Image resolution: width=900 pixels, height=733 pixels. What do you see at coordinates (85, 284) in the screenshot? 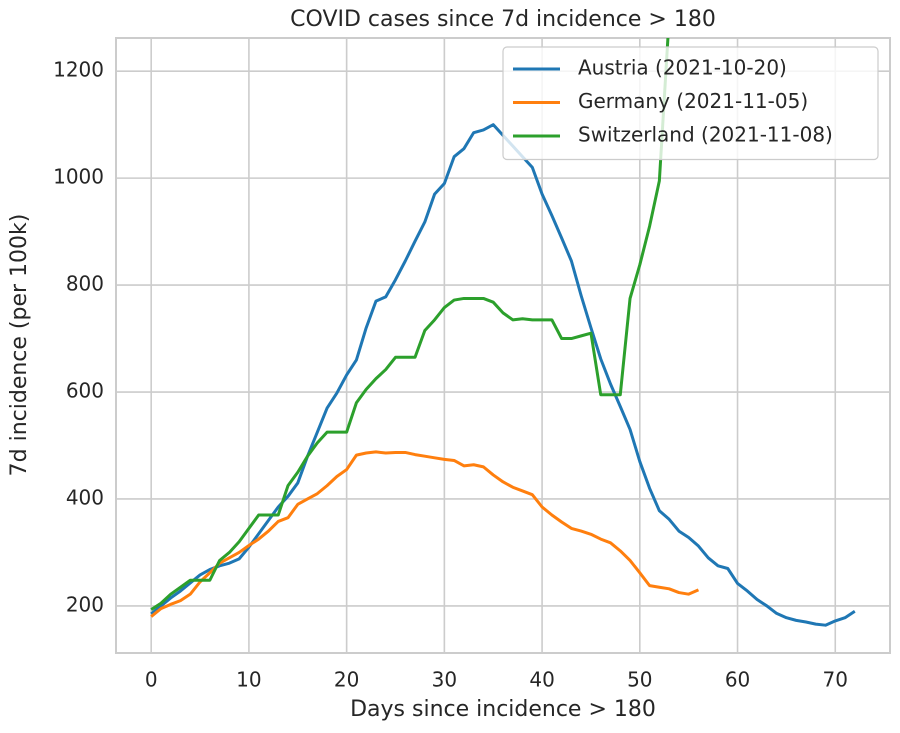
I see `y-tick-label: 800` at bounding box center [85, 284].